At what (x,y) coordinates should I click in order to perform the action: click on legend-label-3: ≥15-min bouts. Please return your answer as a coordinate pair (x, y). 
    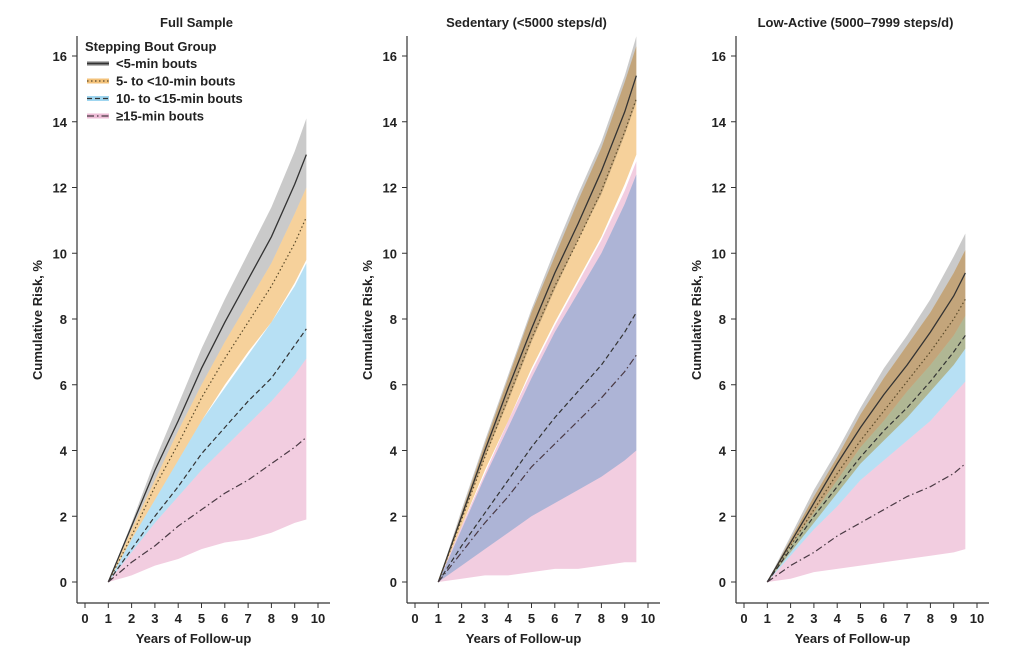
    Looking at the image, I should click on (160, 116).